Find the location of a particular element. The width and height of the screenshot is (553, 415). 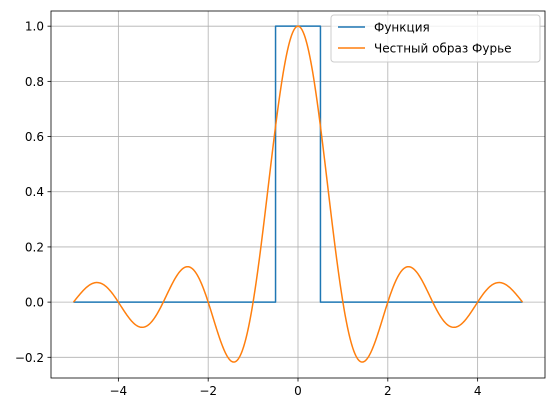

legend: Функция Честный образ Фурье is located at coordinates (435, 38).